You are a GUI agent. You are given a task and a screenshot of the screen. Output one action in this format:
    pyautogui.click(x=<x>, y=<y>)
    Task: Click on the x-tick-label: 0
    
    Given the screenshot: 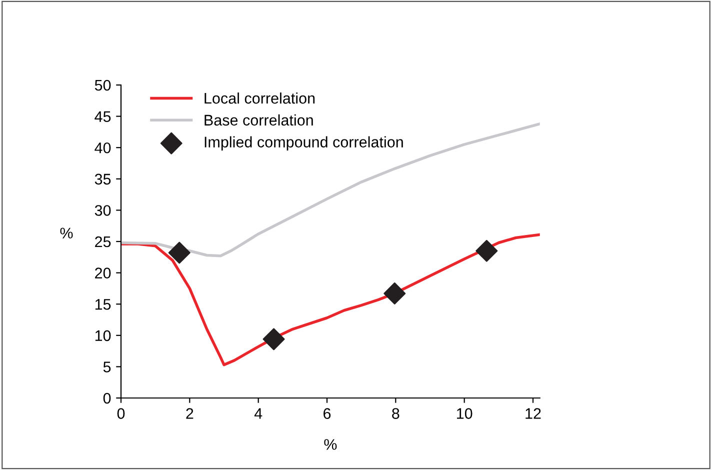 What is the action you would take?
    pyautogui.click(x=121, y=413)
    